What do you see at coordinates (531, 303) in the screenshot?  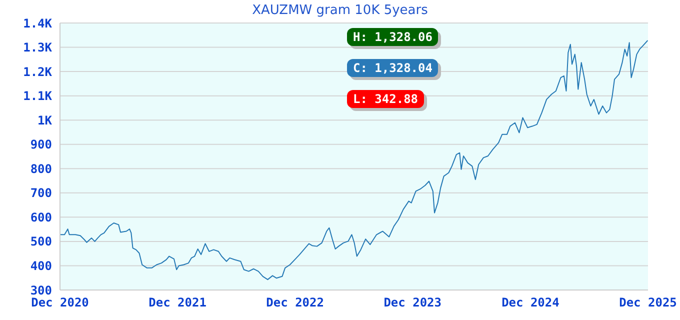 I see `x-tick-label: Dec 2024` at bounding box center [531, 303].